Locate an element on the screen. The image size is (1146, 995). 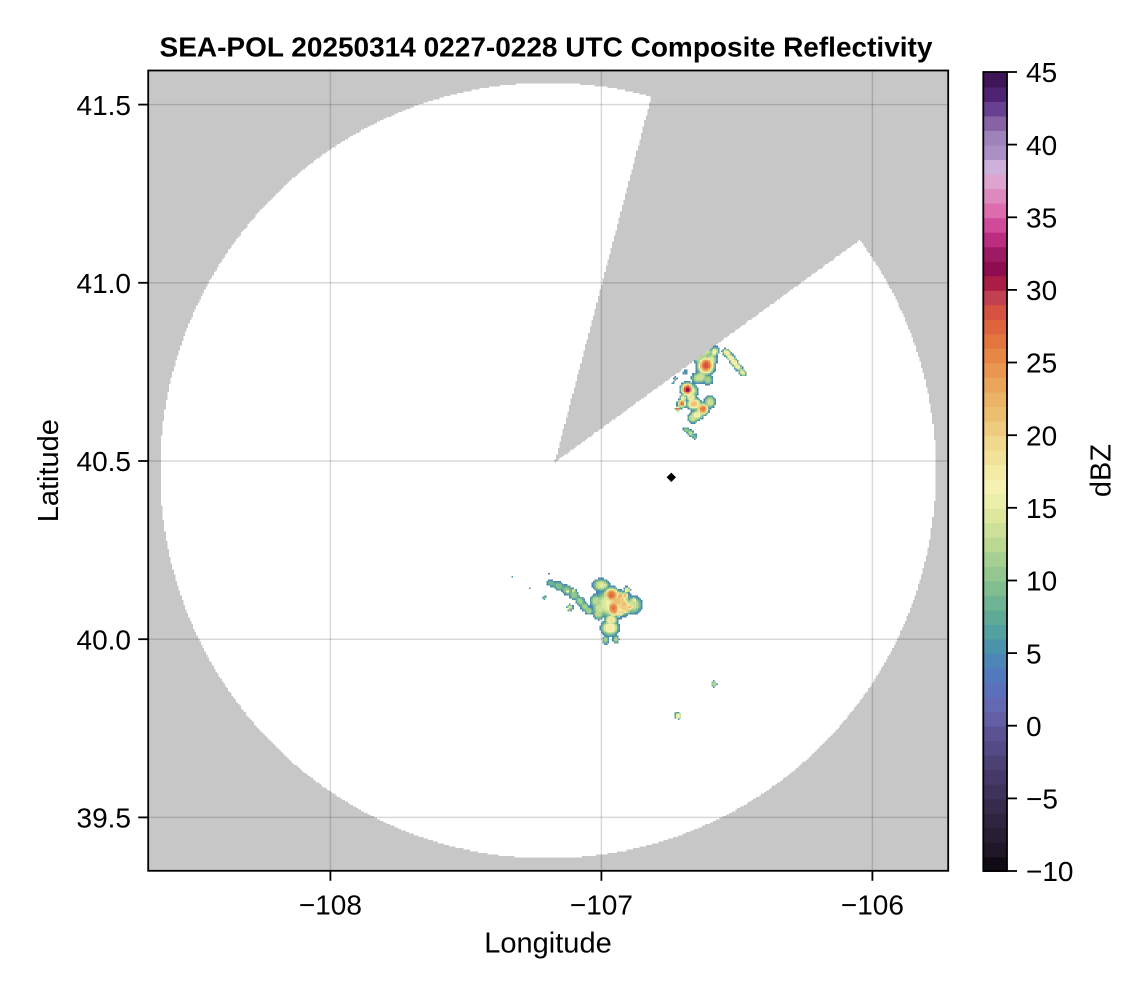
svg-text: 45 is located at coordinates (1041, 72).